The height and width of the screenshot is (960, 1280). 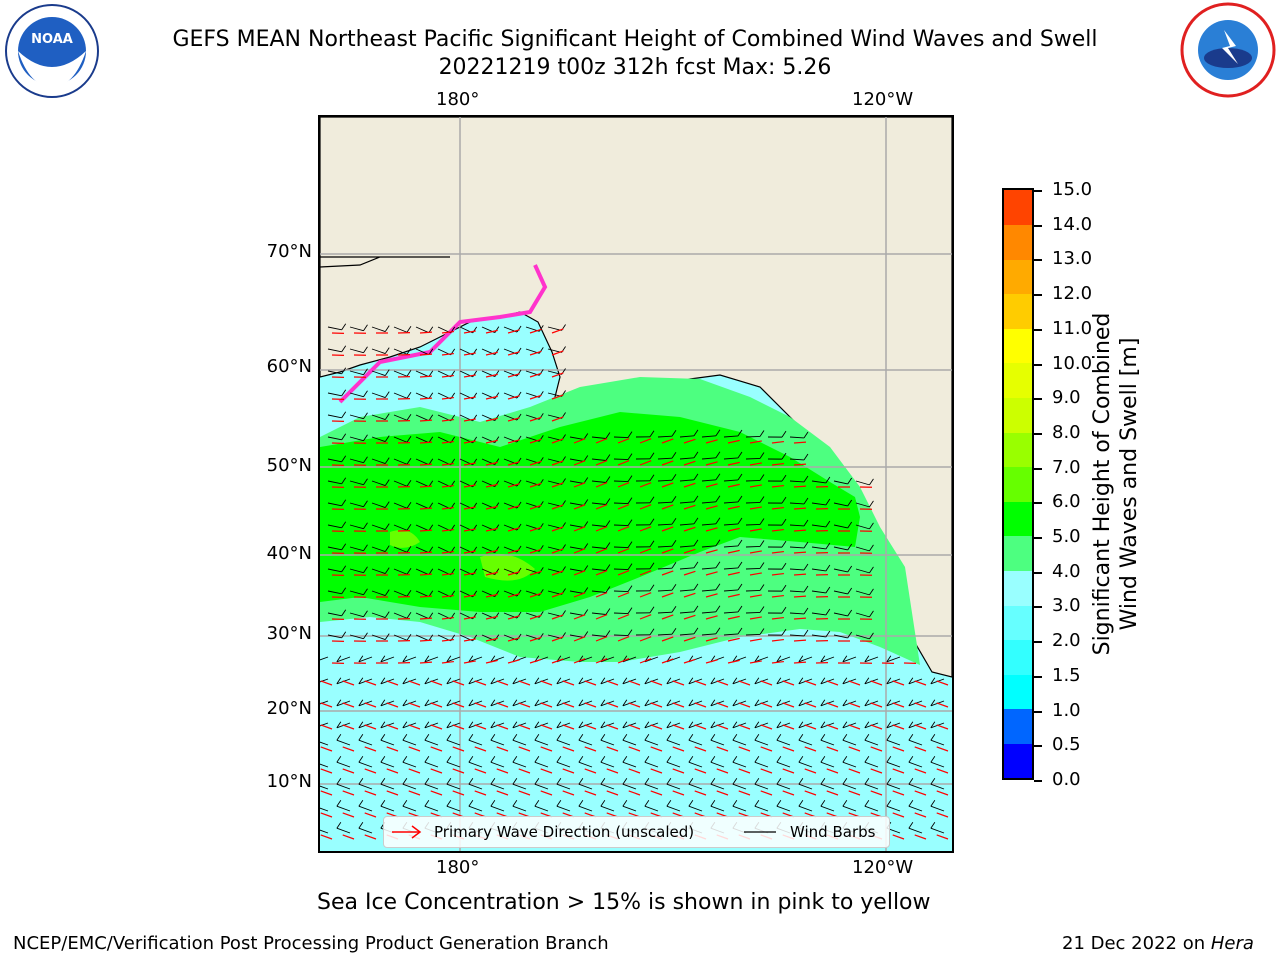 I want to click on colorbar-tick-label: 1.0, so click(x=1066, y=710).